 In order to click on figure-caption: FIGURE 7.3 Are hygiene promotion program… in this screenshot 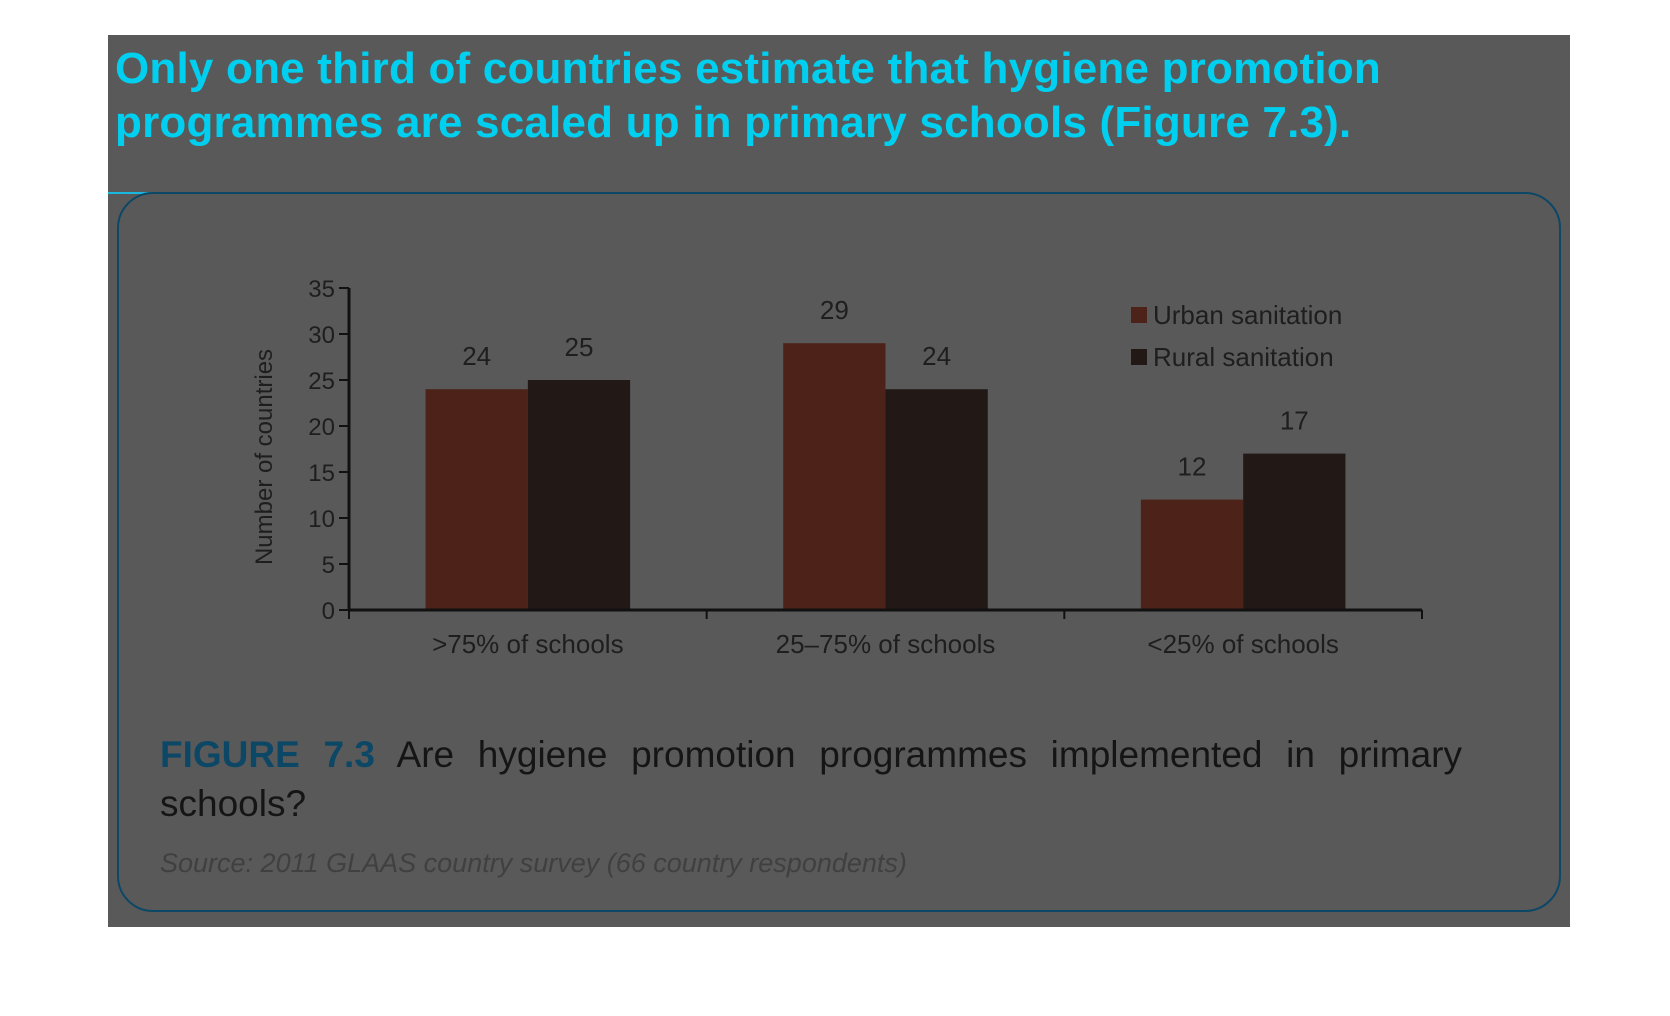, I will do `click(811, 779)`.